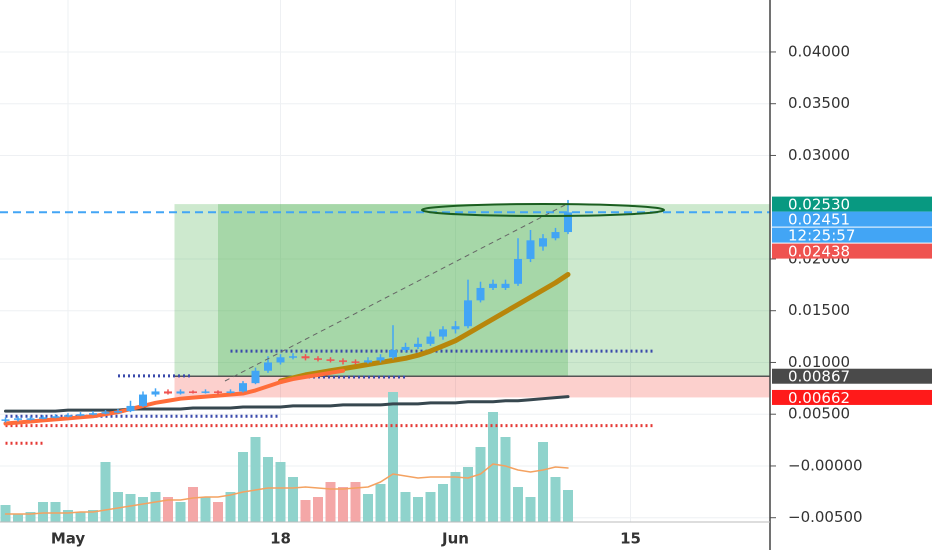 The height and width of the screenshot is (550, 932). Describe the element at coordinates (472, 387) in the screenshot. I see `position-stop-zone` at that location.